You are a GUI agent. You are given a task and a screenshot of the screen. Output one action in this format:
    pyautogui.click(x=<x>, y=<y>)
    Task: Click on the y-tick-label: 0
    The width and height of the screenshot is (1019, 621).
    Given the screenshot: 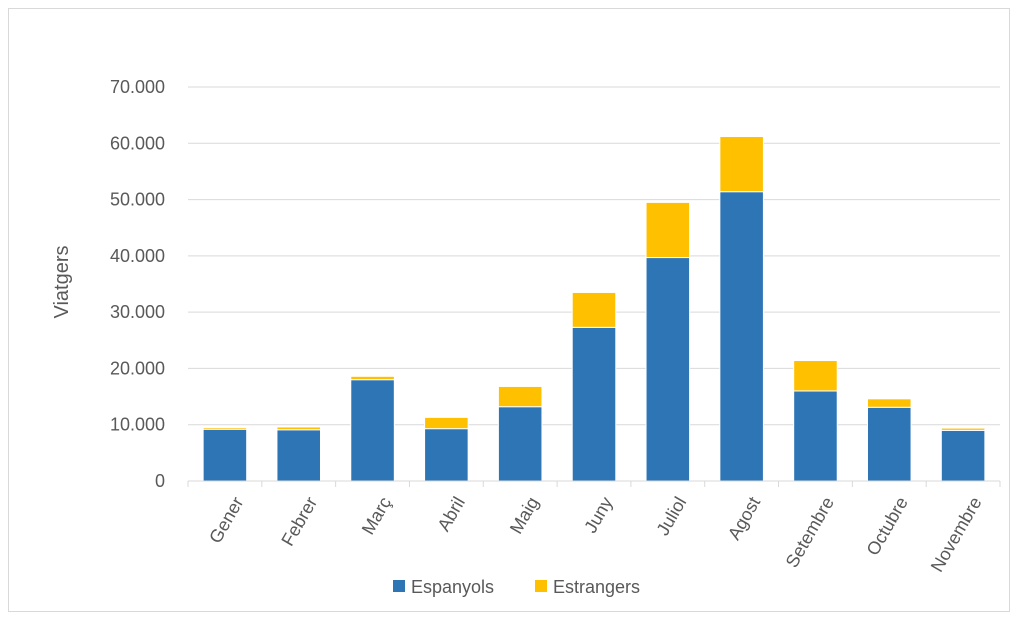 What is the action you would take?
    pyautogui.click(x=160, y=481)
    